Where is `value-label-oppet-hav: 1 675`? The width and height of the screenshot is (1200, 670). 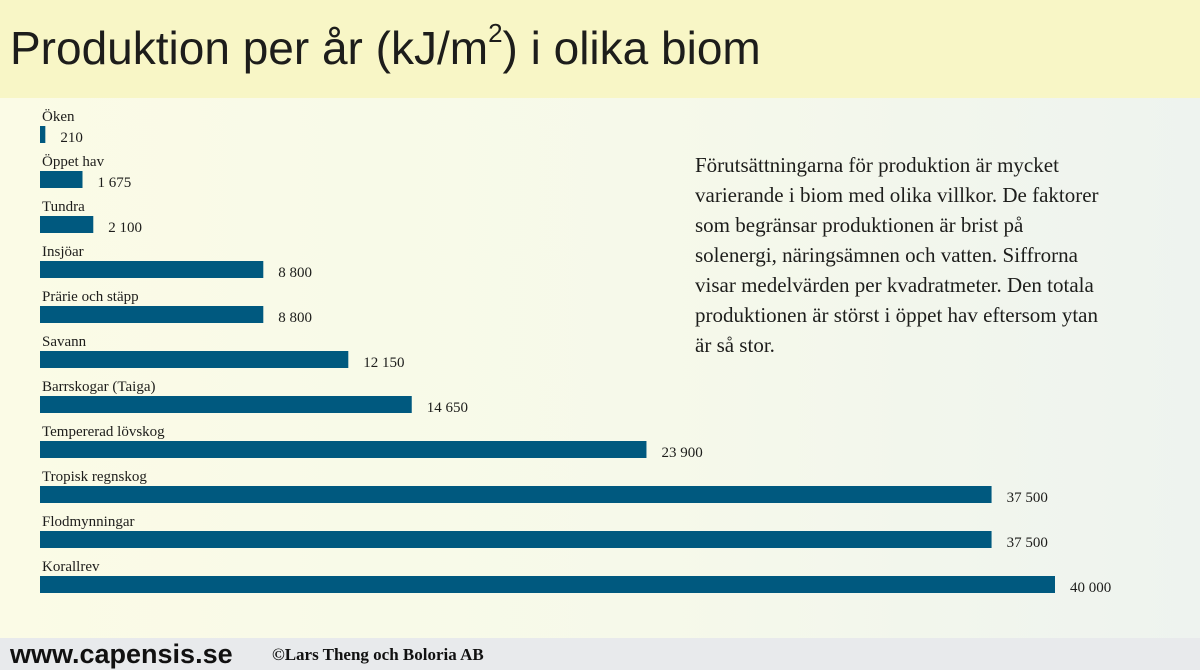
value-label-oppet-hav: 1 675 is located at coordinates (115, 183).